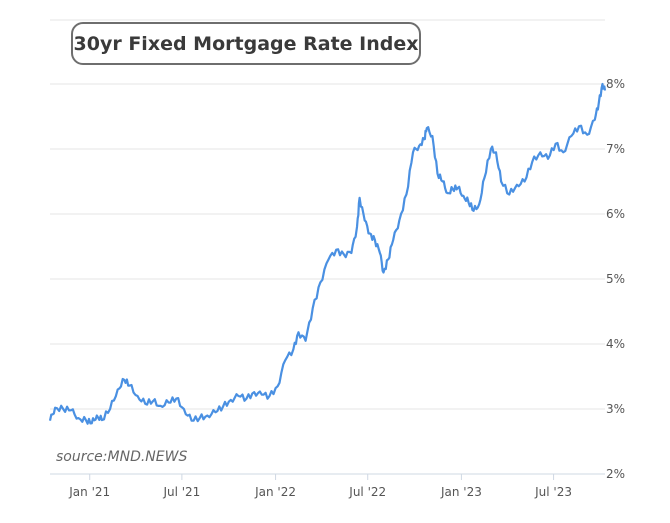 This screenshot has height=523, width=670. I want to click on source-label: source:MND.NEWS, so click(122, 457).